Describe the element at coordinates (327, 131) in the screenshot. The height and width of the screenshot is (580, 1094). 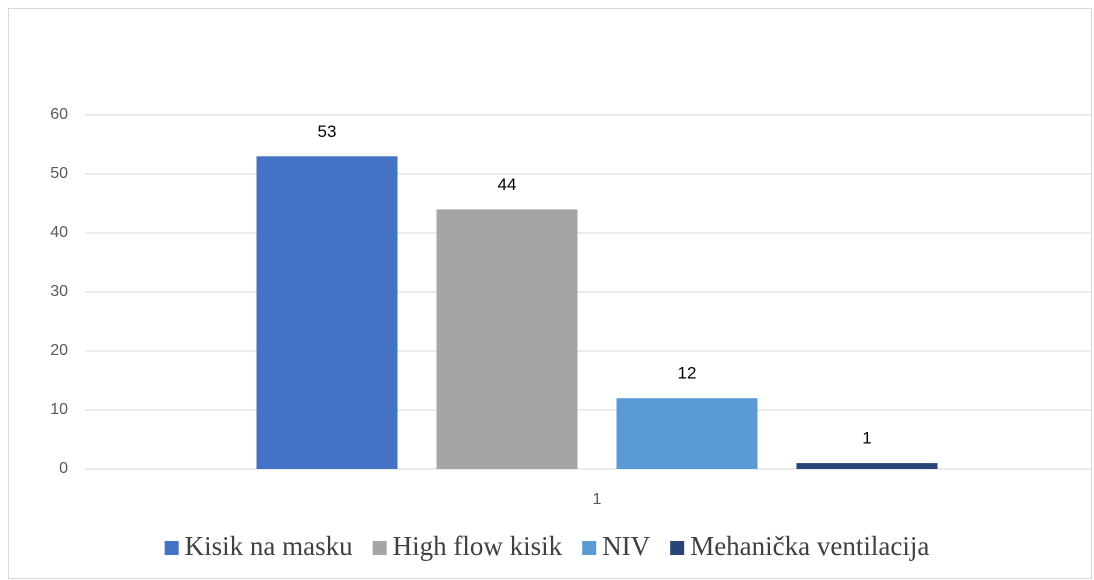
I see `data-label: 53` at that location.